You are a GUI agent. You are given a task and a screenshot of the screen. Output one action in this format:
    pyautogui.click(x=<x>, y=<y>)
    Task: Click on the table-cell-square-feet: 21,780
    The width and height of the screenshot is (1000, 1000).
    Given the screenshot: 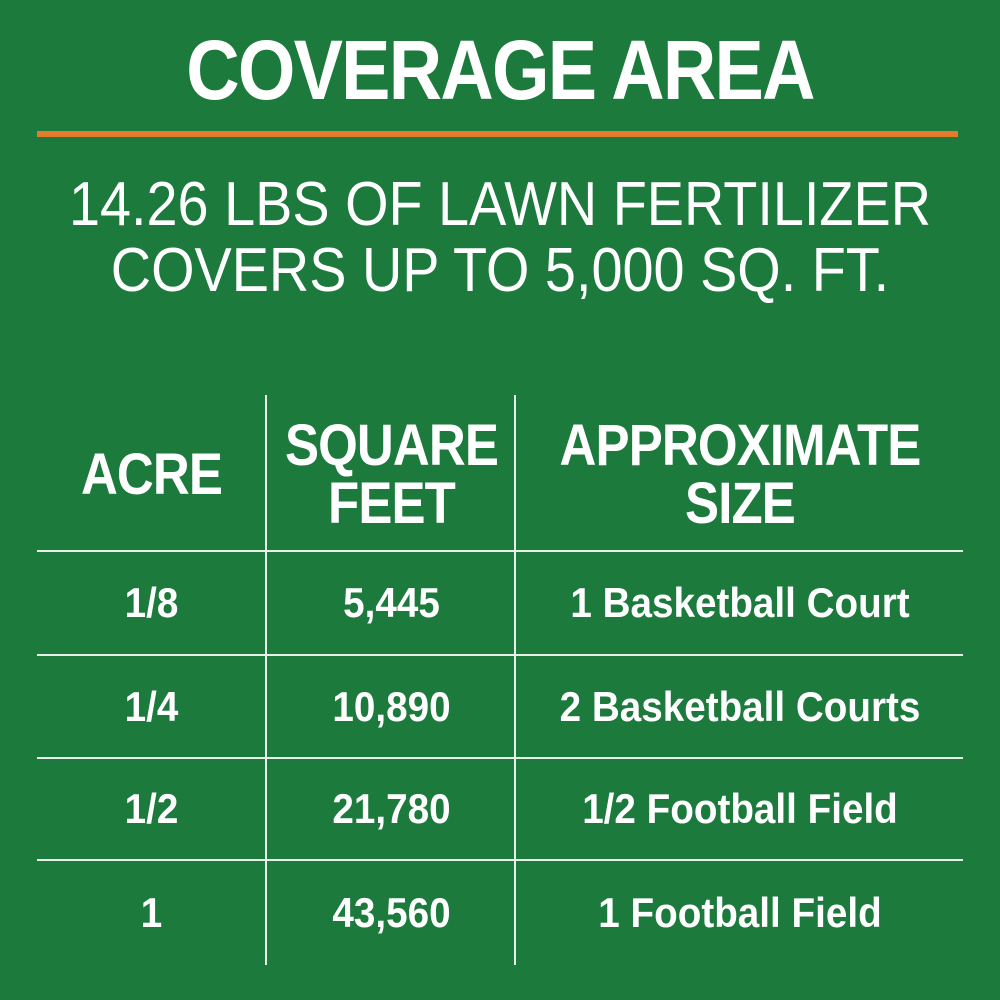 What is the action you would take?
    pyautogui.click(x=391, y=808)
    